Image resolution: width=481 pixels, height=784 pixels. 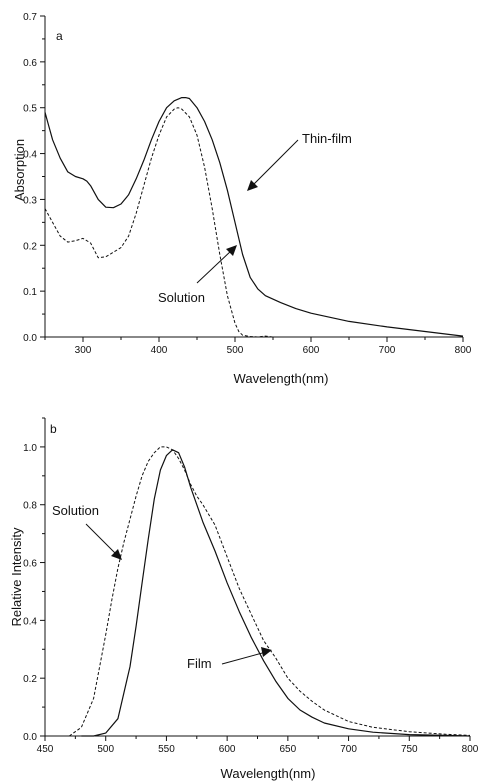 What do you see at coordinates (19, 170) in the screenshot?
I see `panel-a-y-axis-label: Absorption` at bounding box center [19, 170].